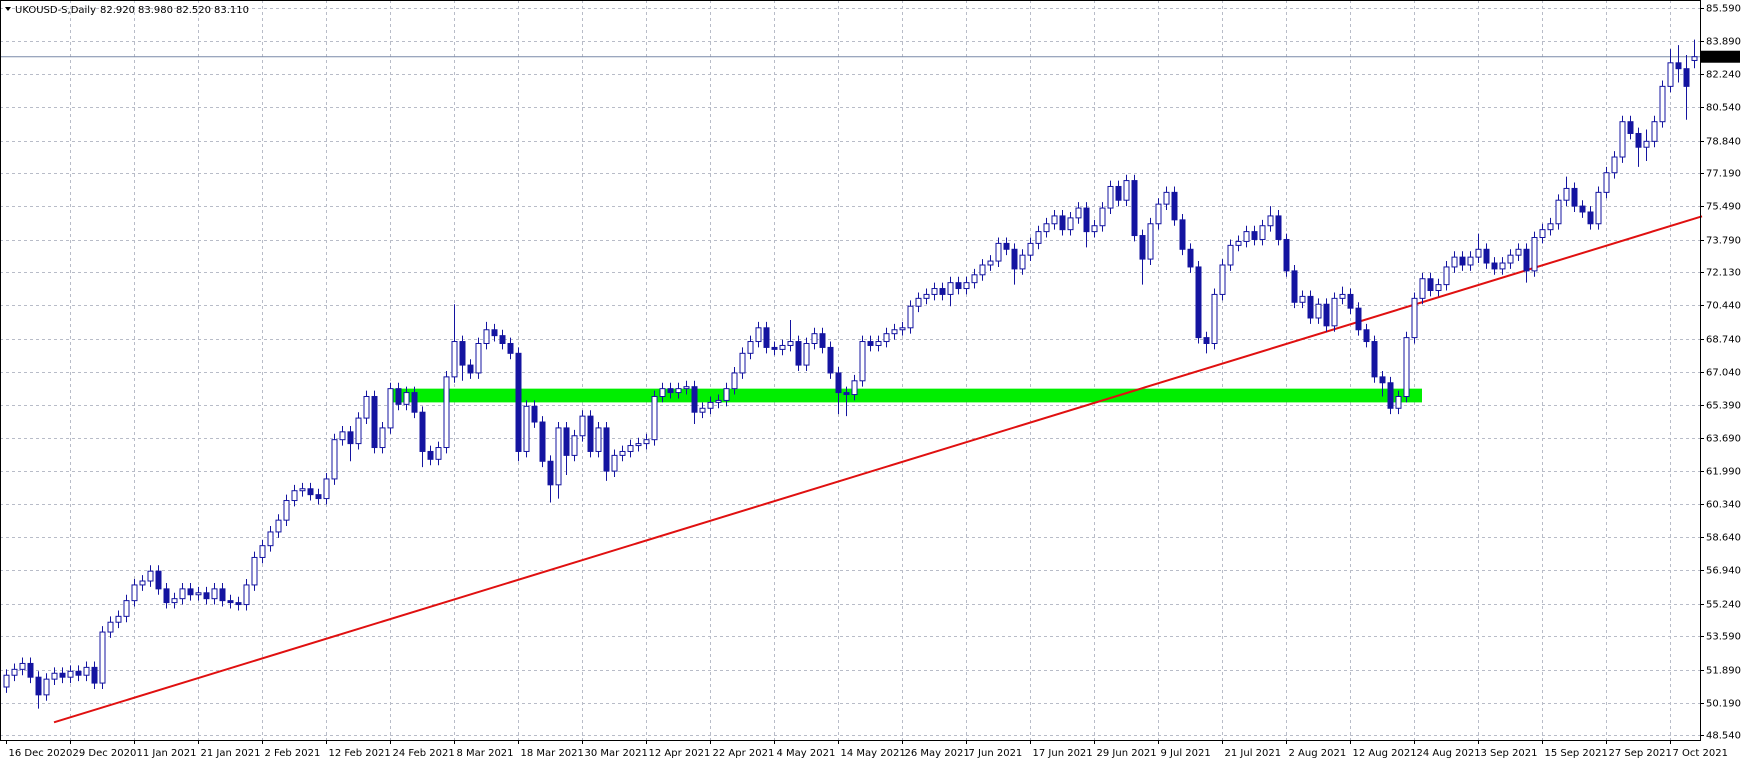  I want to click on x-tick-label: 4 May 2021, so click(806, 753).